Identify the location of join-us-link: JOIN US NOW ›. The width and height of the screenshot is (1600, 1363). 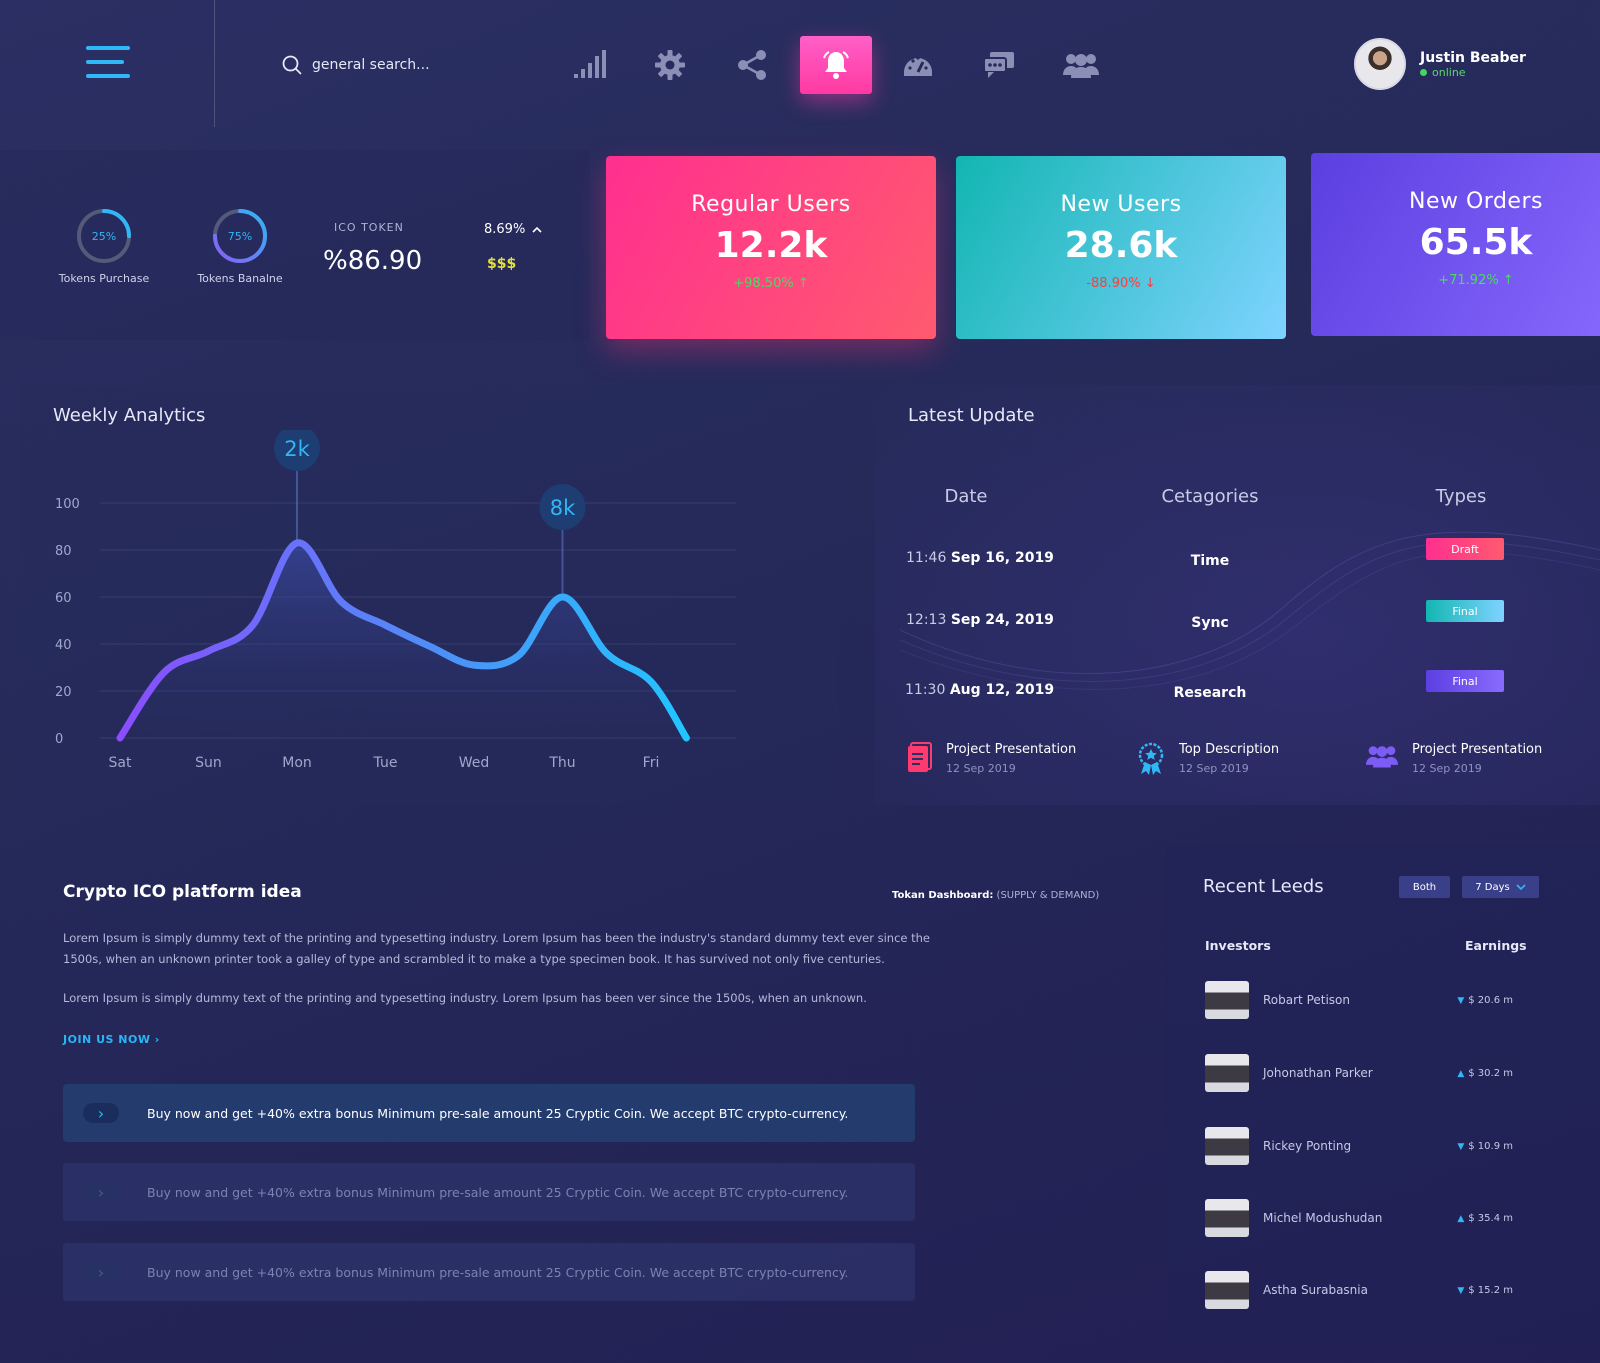
(111, 1039).